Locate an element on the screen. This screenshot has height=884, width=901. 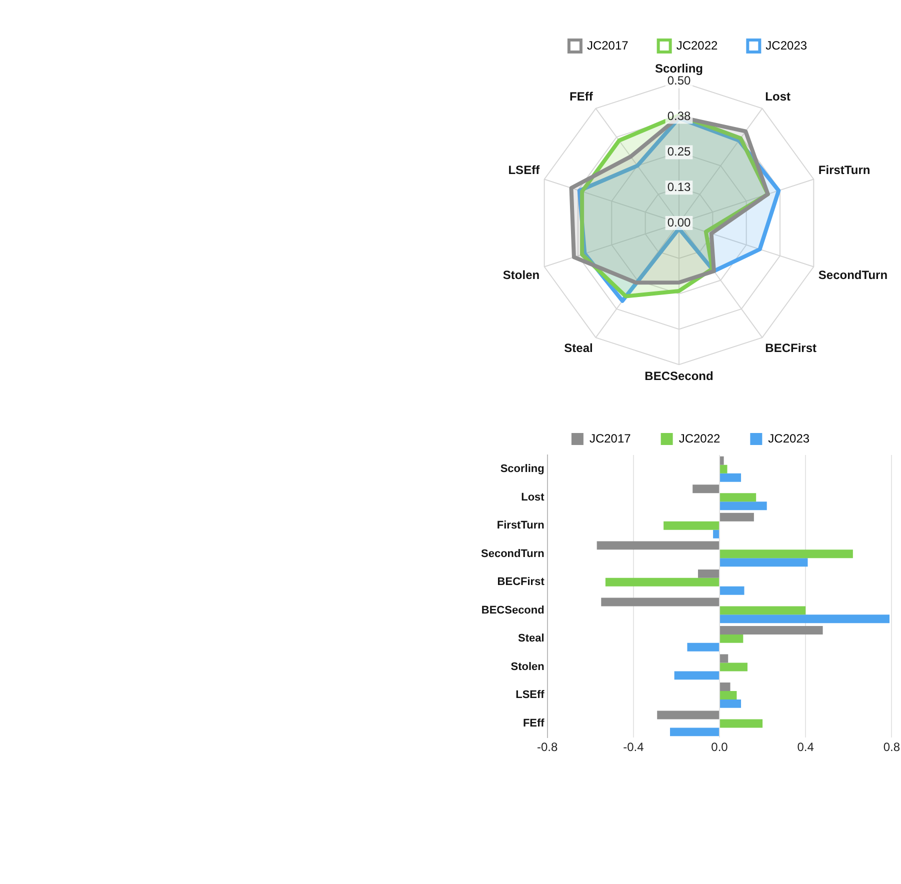
y-tick-label: 0.13 is located at coordinates (679, 187).